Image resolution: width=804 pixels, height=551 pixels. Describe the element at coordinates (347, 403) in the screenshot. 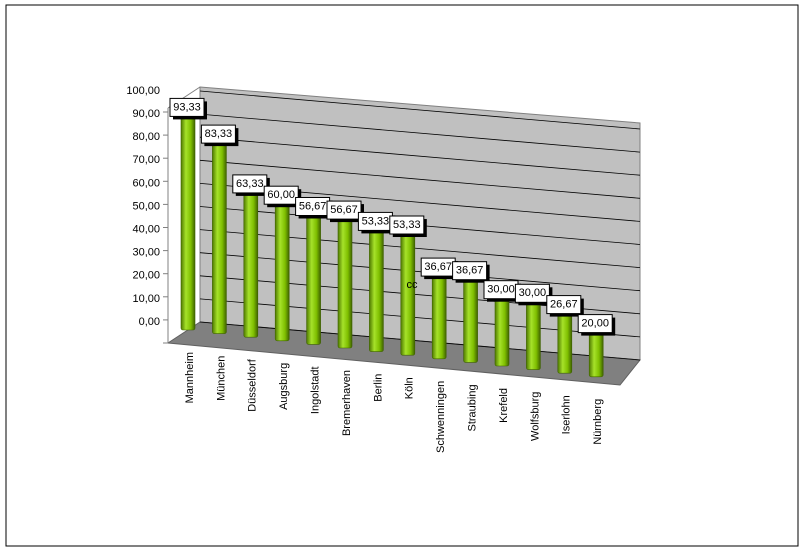

I see `x-tick-label: Bremerhaven` at that location.